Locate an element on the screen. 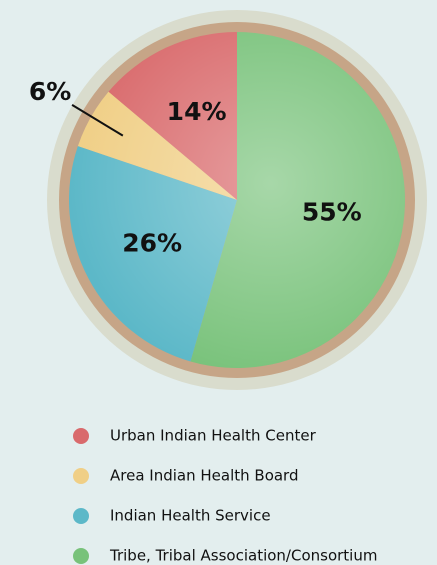 The width and height of the screenshot is (437, 565). legend-label: Tribe, Tribal Association/Consortium is located at coordinates (243, 556).